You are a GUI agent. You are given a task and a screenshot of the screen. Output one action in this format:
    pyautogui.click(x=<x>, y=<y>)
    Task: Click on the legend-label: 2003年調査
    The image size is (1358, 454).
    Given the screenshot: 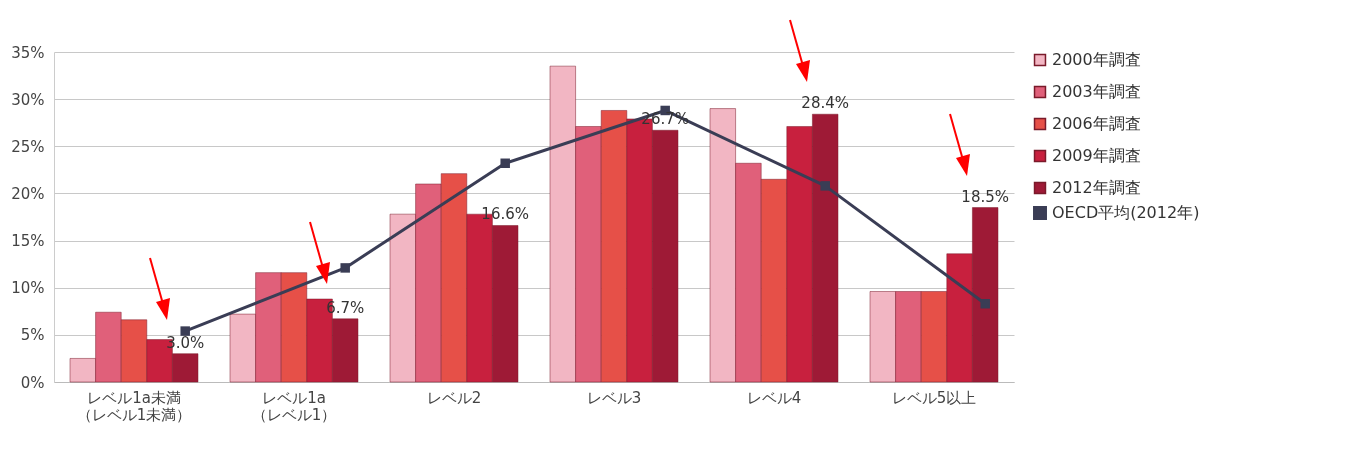 What is the action you would take?
    pyautogui.click(x=1096, y=91)
    